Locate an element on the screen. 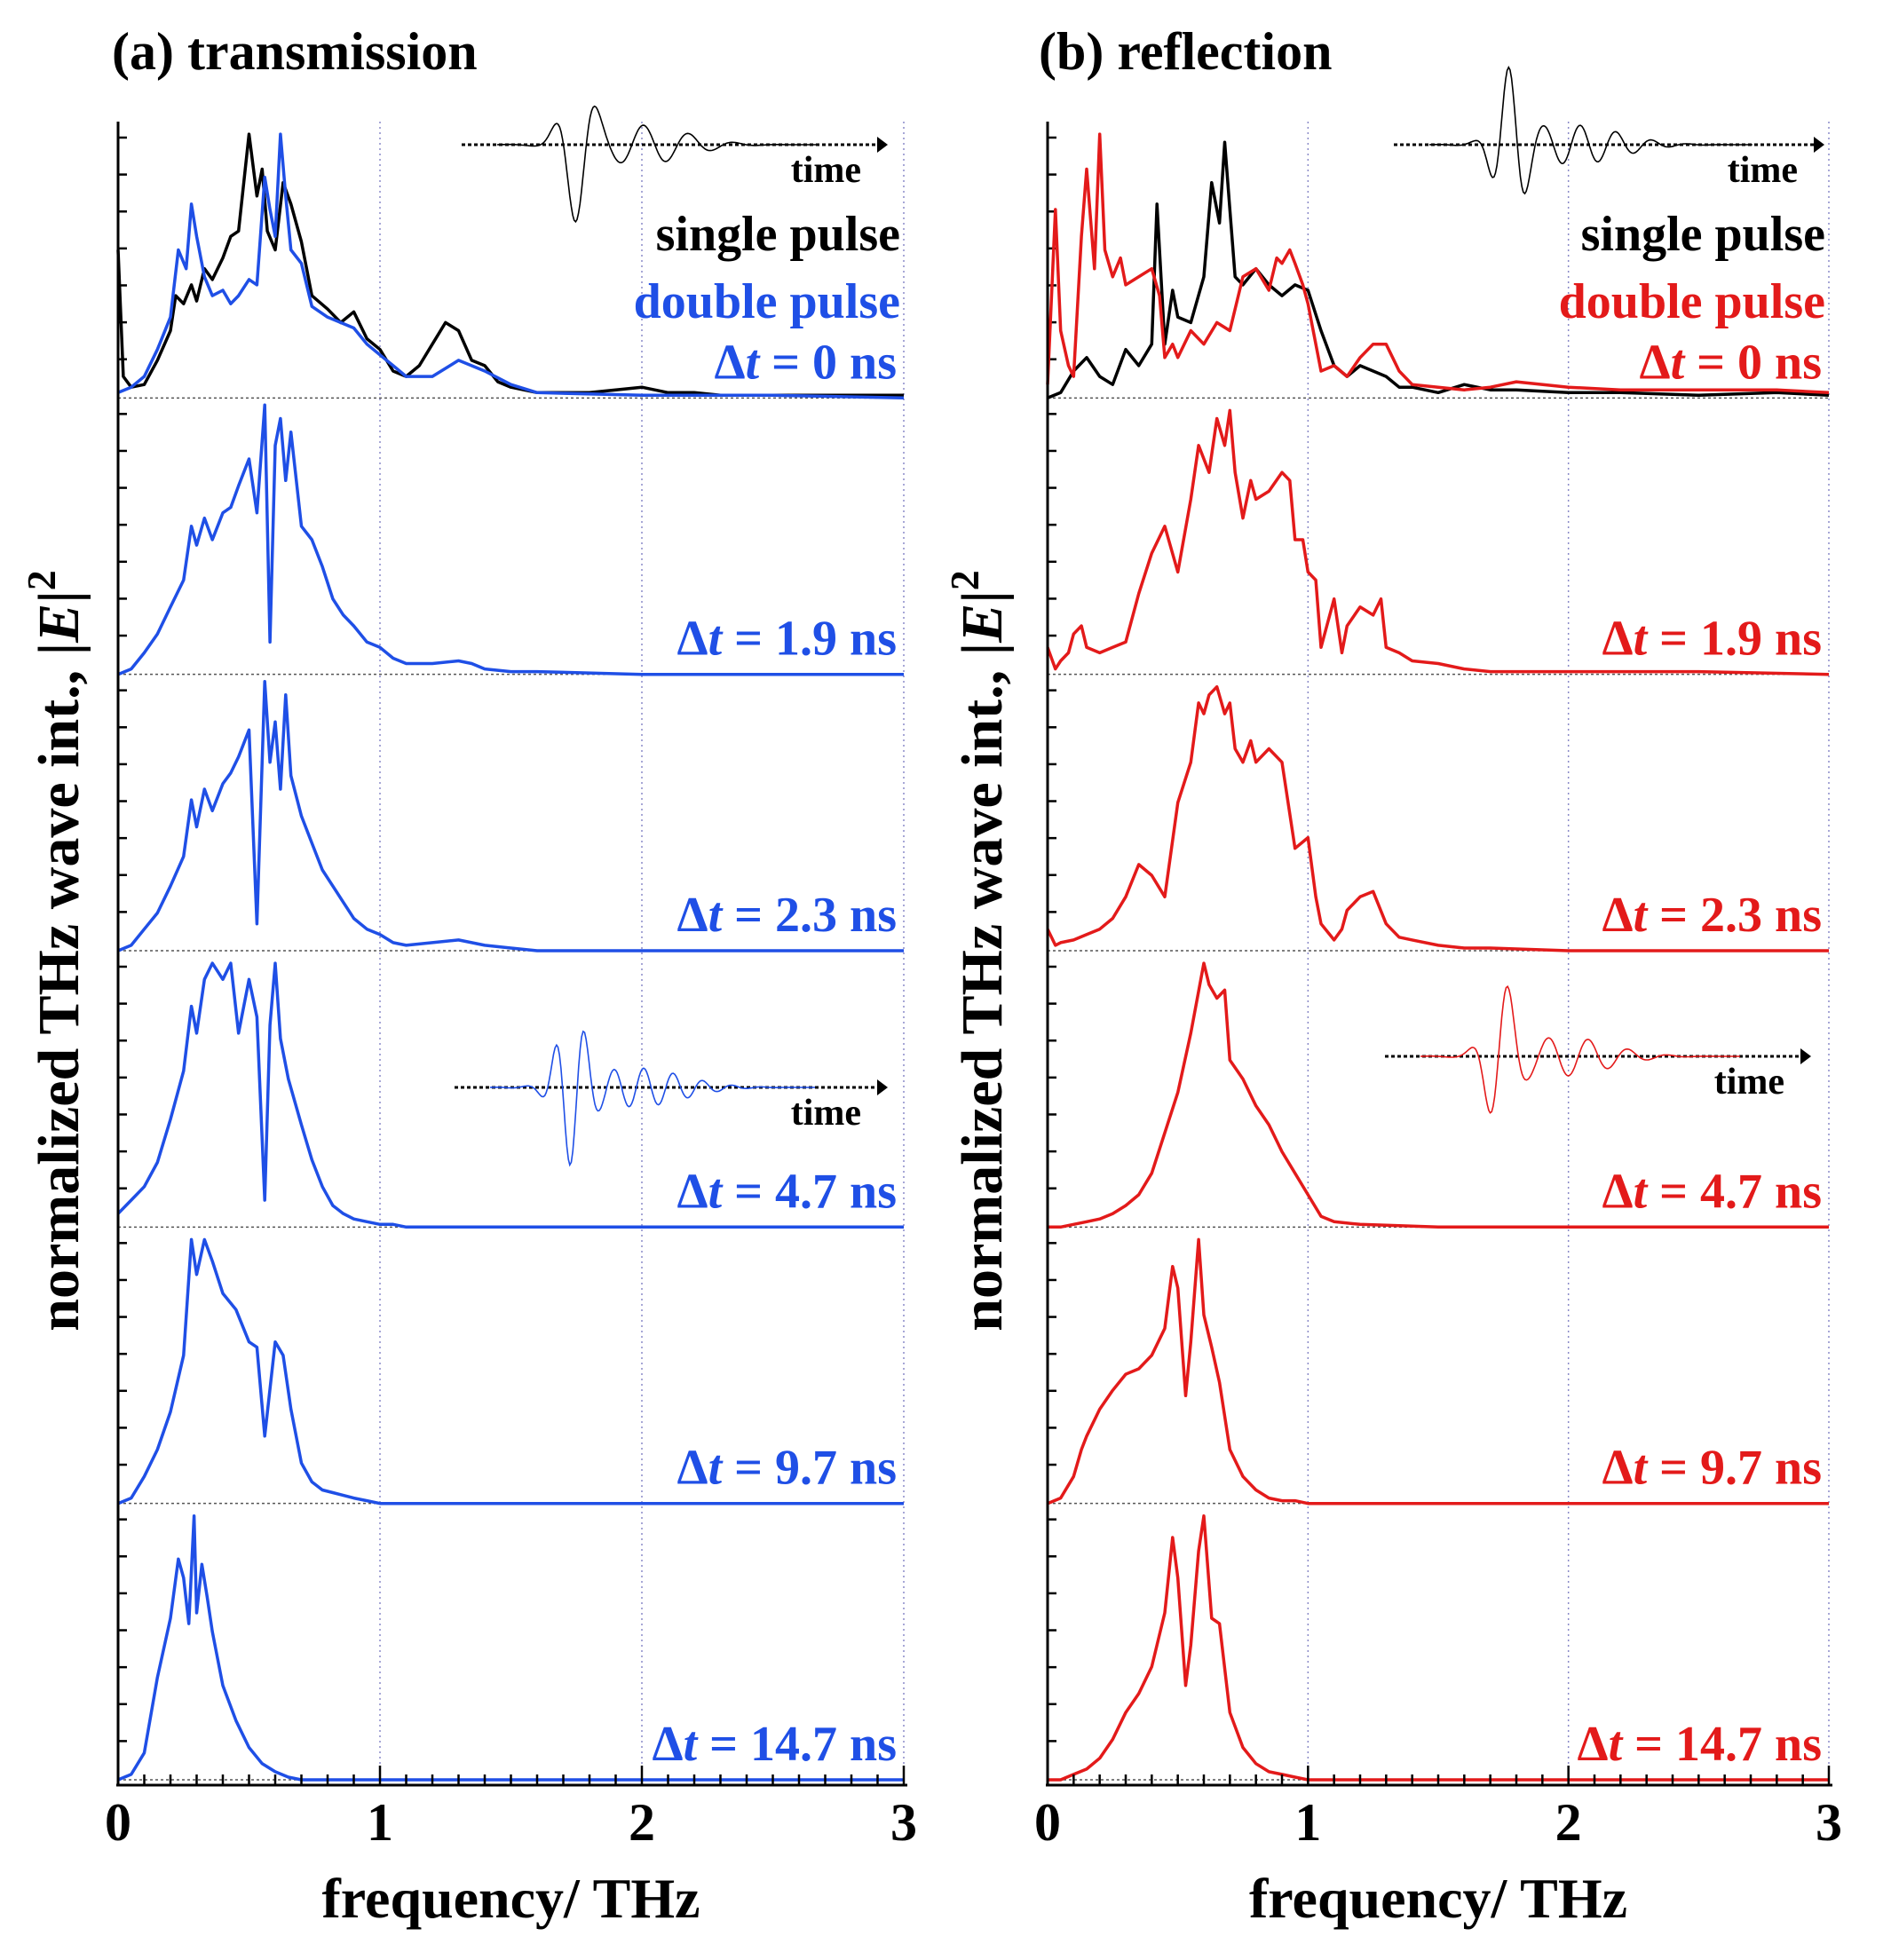  chart-title: (a) transmission is located at coordinates (295, 51).